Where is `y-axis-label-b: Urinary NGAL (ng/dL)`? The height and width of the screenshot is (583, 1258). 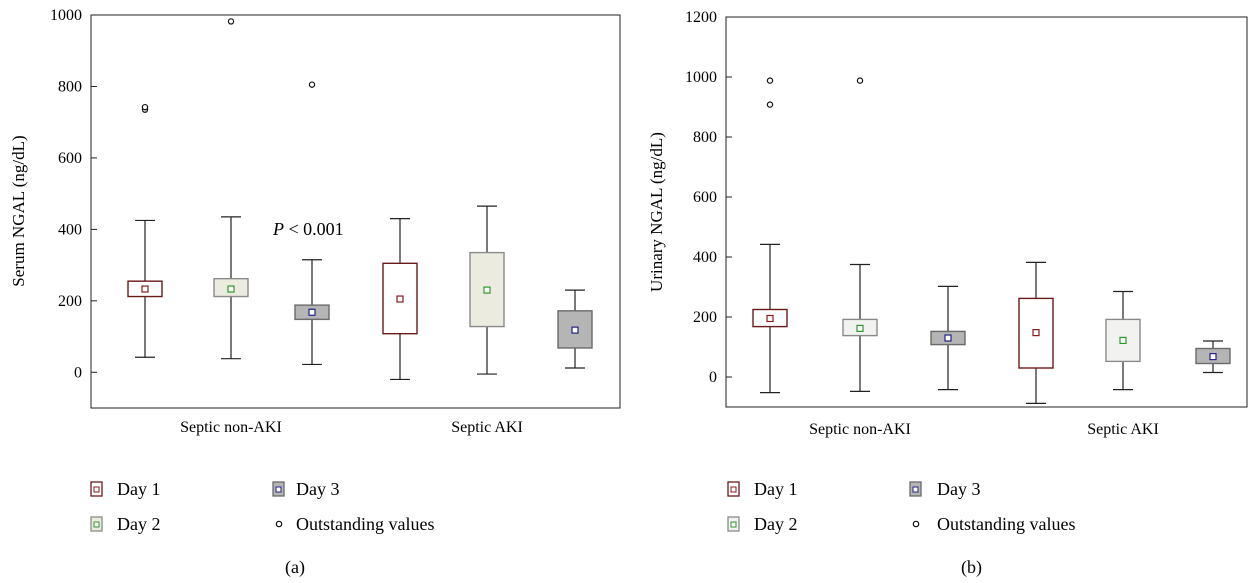
y-axis-label-b: Urinary NGAL (ng/dL) is located at coordinates (656, 212).